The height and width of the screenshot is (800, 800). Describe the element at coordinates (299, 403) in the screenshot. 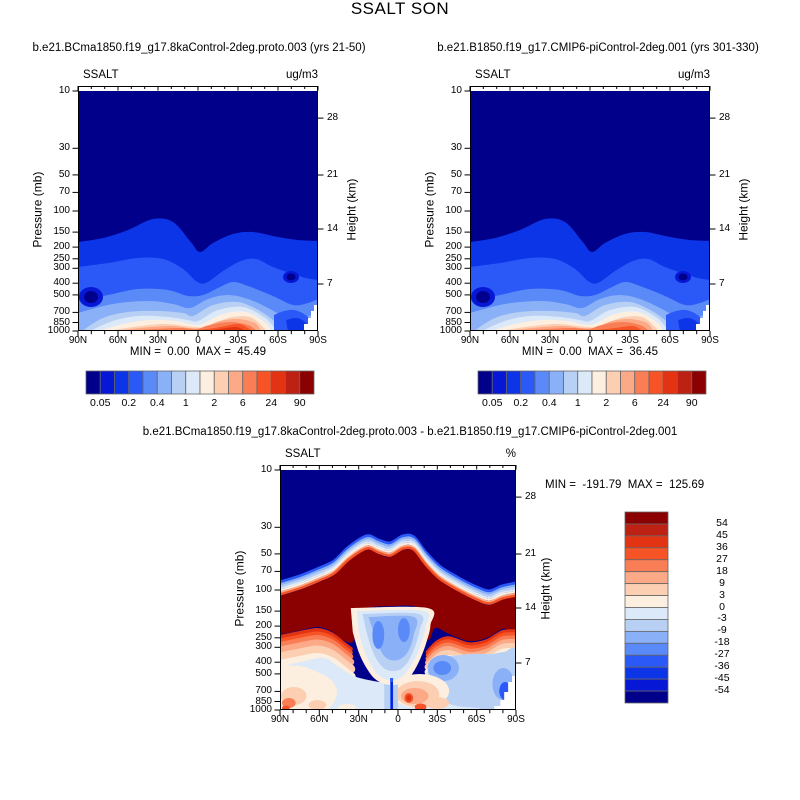

I see `colorbar-tick-label: 90` at that location.